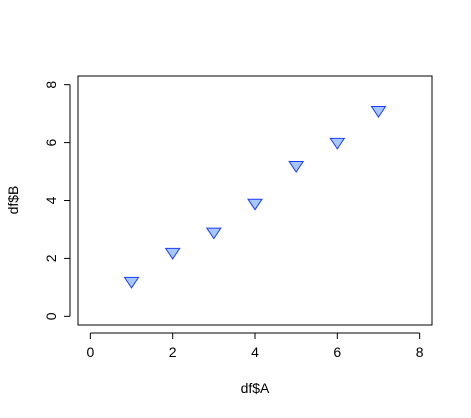  Describe the element at coordinates (51, 258) in the screenshot. I see `y-tick-label: 2` at that location.